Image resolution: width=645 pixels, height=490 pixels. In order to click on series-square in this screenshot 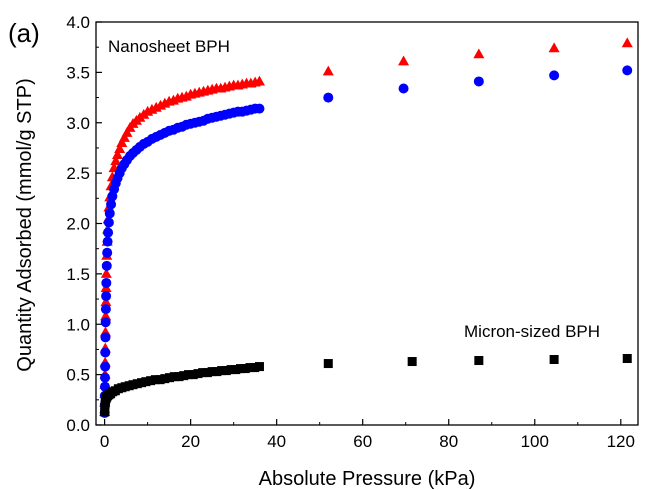, I will do `click(366, 385)`.